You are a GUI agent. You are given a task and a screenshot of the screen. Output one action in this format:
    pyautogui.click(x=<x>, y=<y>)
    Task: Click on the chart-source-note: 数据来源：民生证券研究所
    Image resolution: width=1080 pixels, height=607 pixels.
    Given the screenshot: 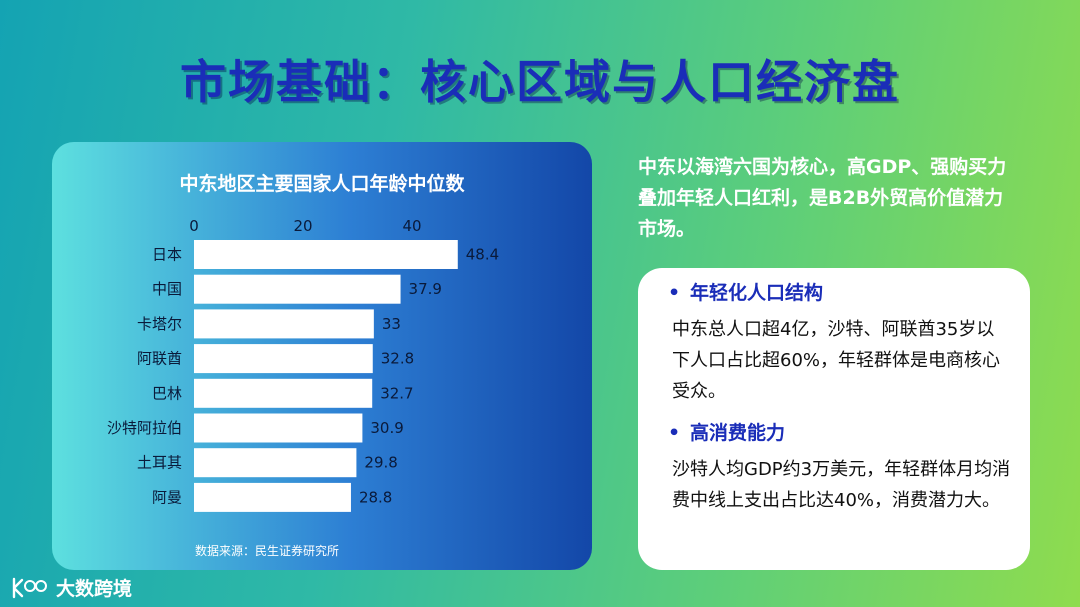 What is the action you would take?
    pyautogui.click(x=267, y=551)
    